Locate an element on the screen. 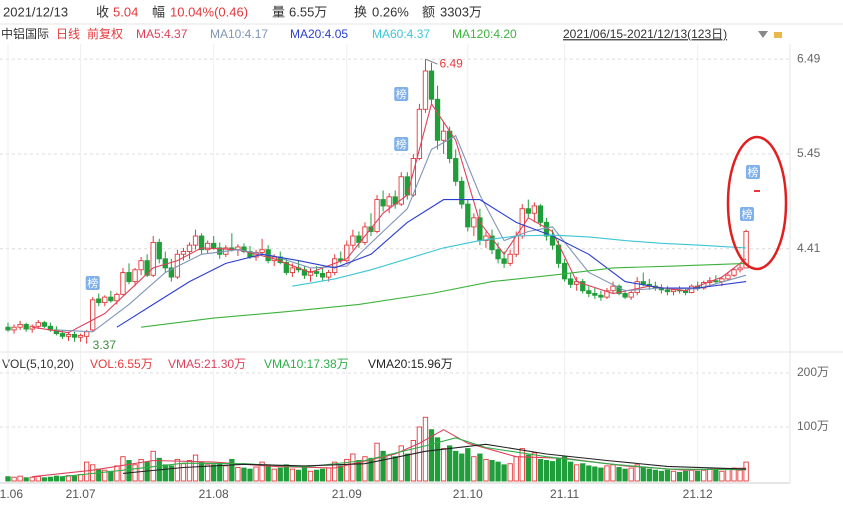 Image resolution: width=843 pixels, height=507 pixels. date-range: 2021/06/15-2021/12/13(123日) is located at coordinates (645, 34).